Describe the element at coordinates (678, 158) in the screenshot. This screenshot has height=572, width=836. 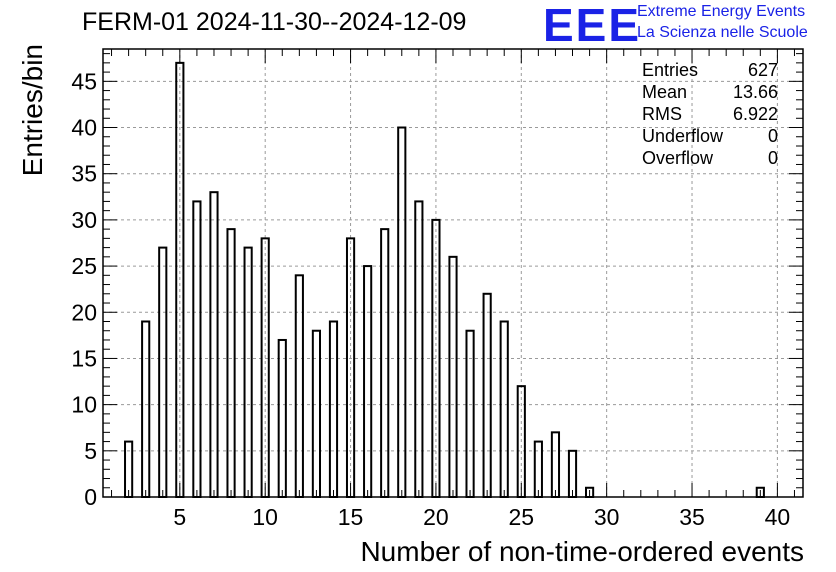
I see `stats-label: Overflow` at that location.